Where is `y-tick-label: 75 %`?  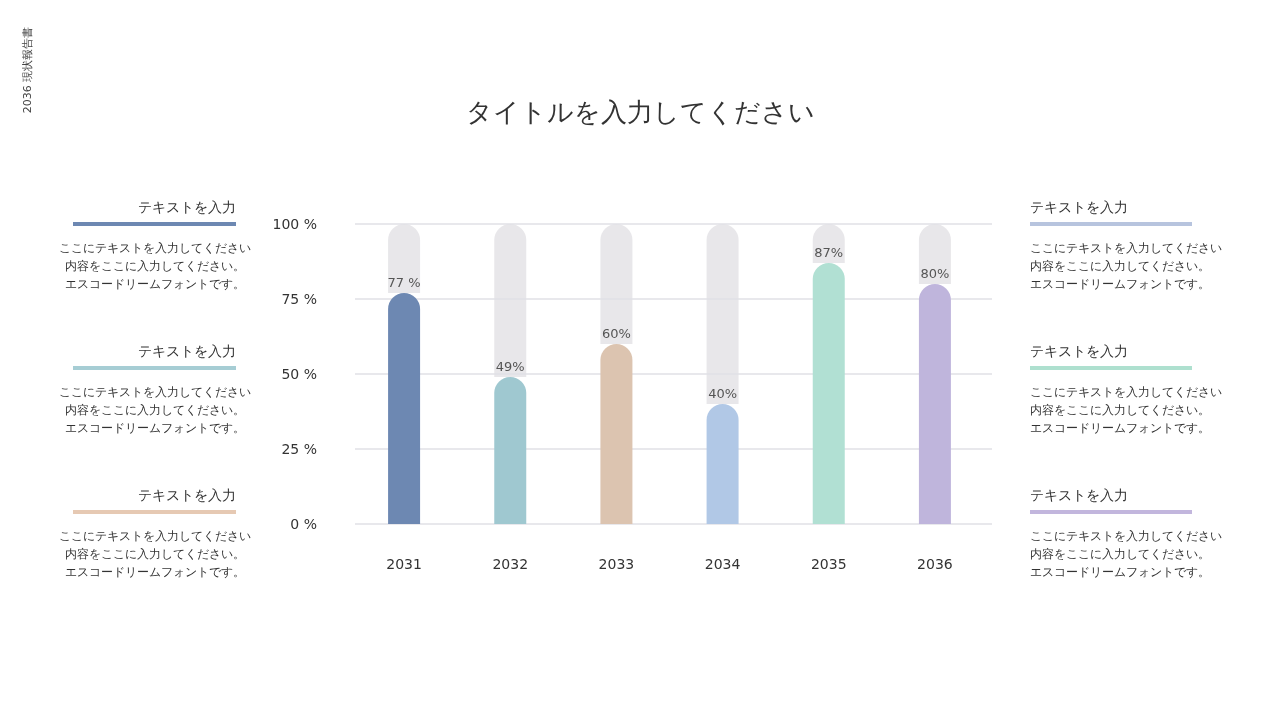 y-tick-label: 75 % is located at coordinates (299, 299).